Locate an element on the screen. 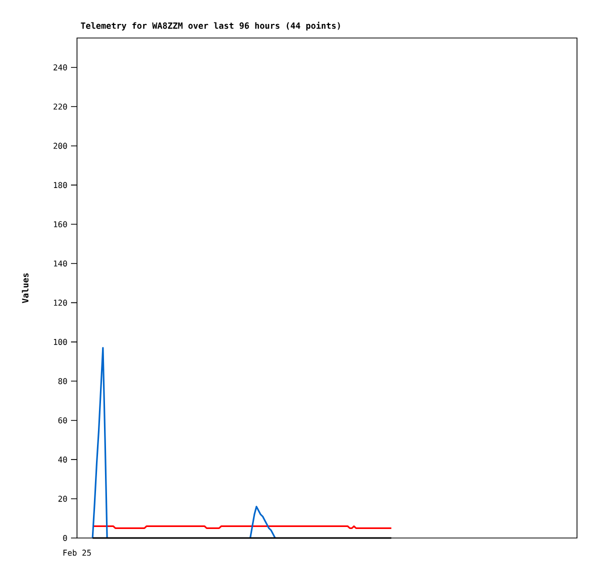 Image resolution: width=597 pixels, height=579 pixels. y-tick-label: 220 is located at coordinates (60, 107).